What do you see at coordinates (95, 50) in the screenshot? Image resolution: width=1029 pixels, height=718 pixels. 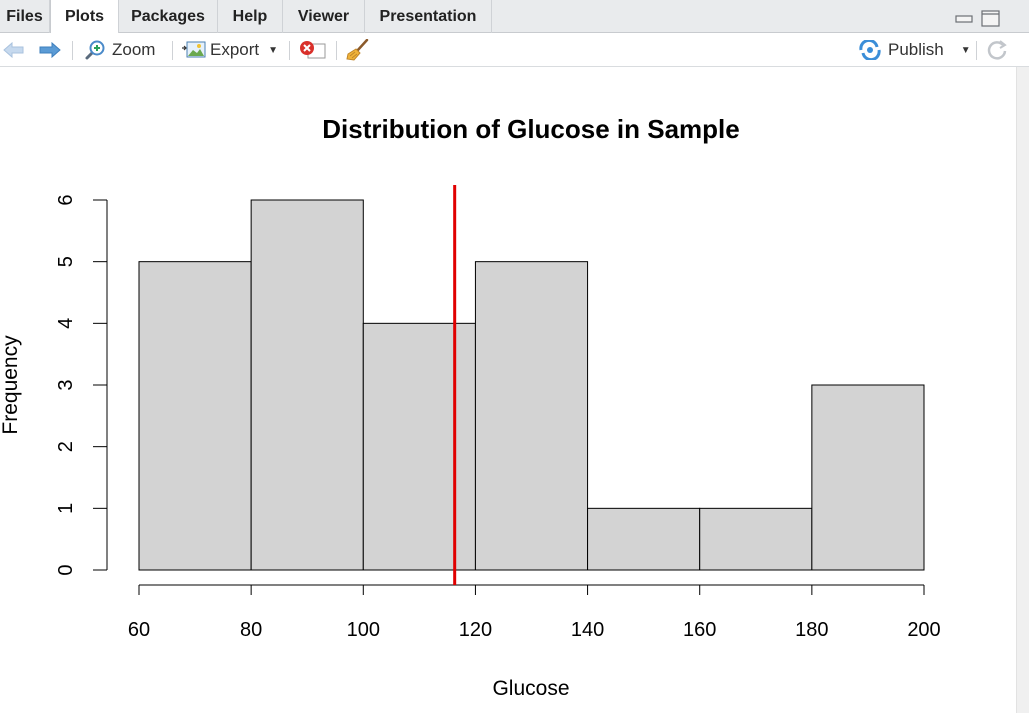 I see `zoom-icon` at bounding box center [95, 50].